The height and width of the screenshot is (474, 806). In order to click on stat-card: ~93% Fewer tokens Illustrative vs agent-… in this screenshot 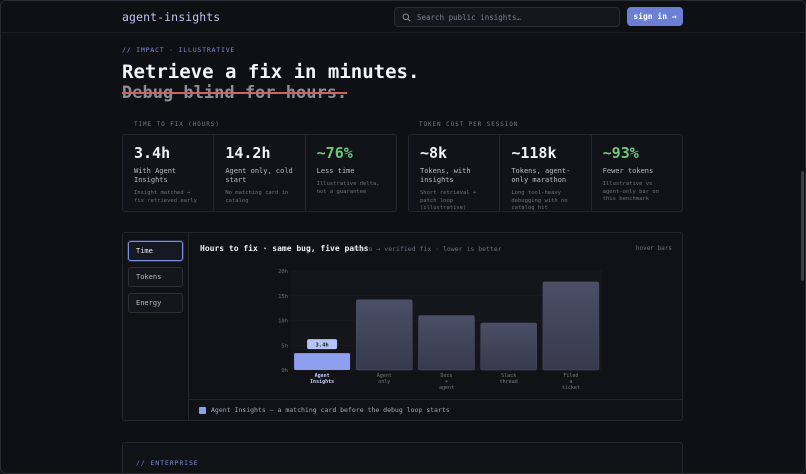, I will do `click(637, 173)`.